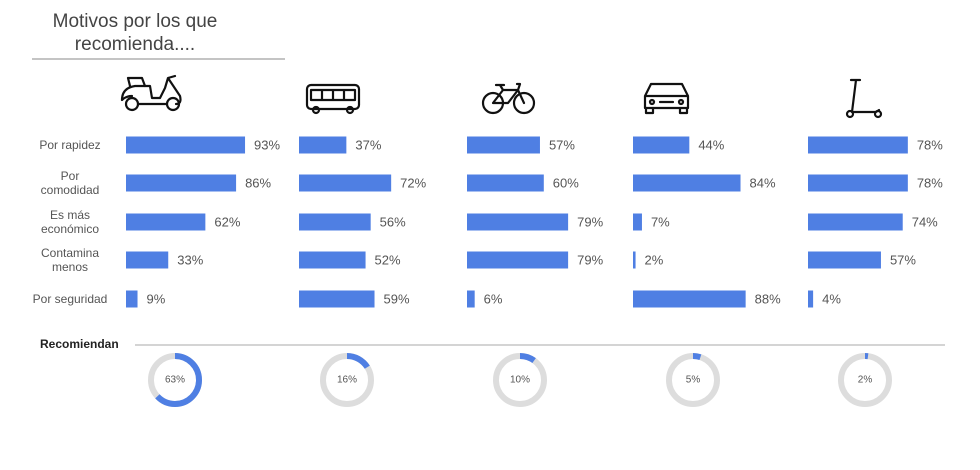  I want to click on category-label: Es más económico, so click(70, 222).